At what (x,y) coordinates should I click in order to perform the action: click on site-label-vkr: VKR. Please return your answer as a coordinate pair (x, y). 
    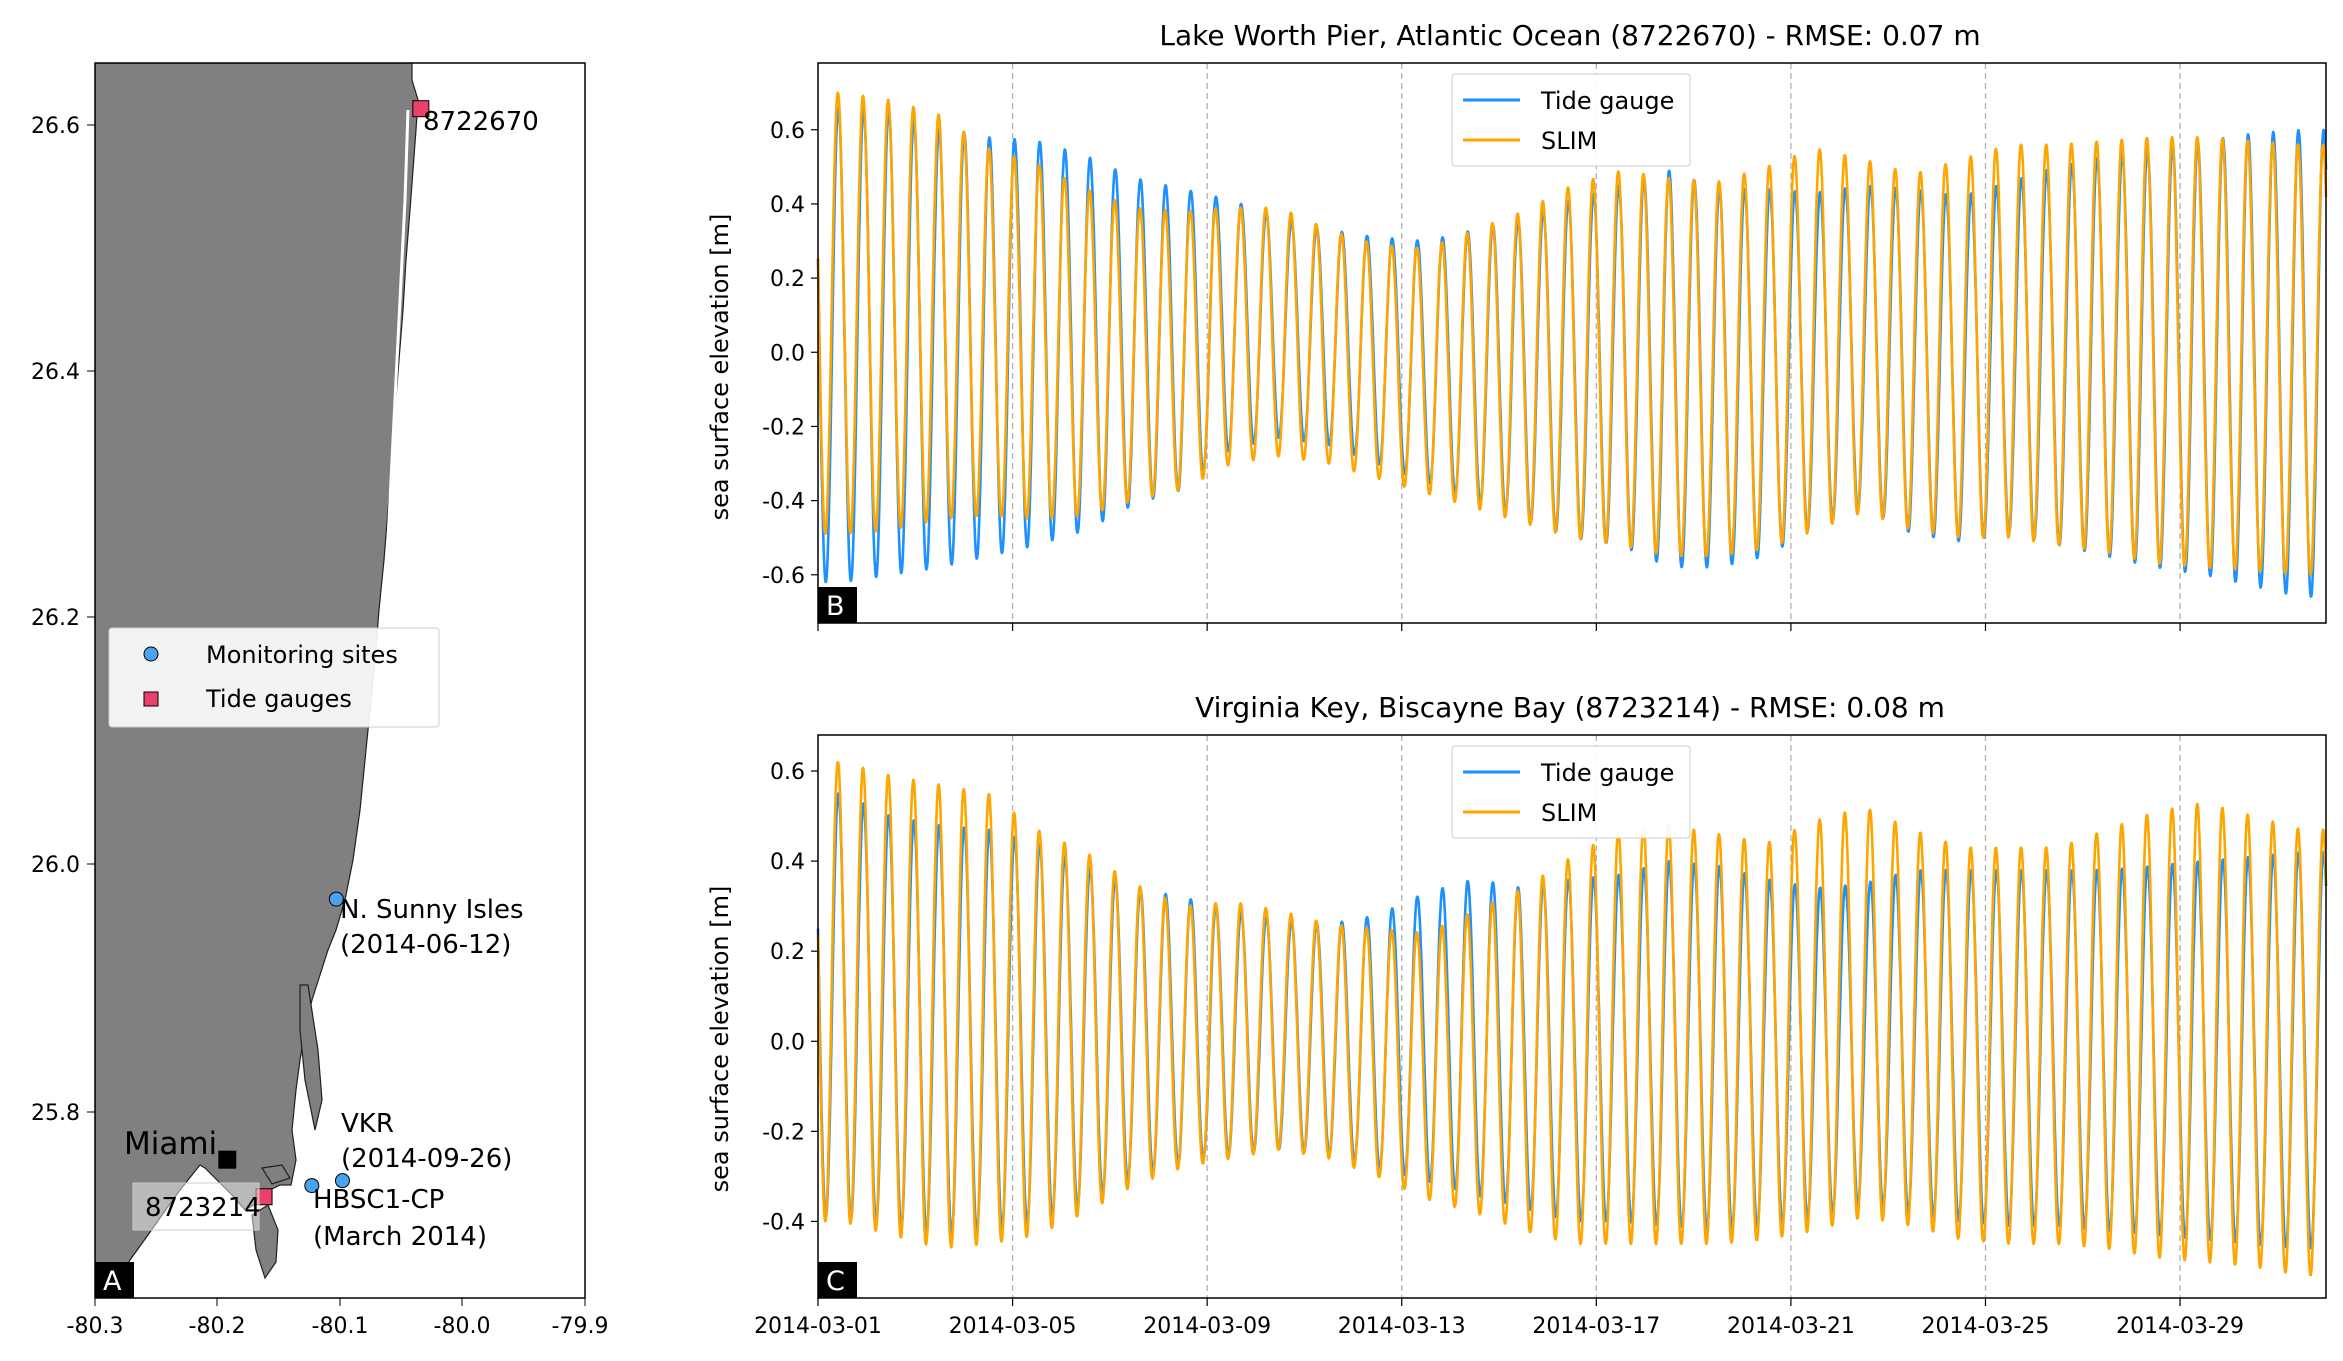
    Looking at the image, I should click on (367, 1124).